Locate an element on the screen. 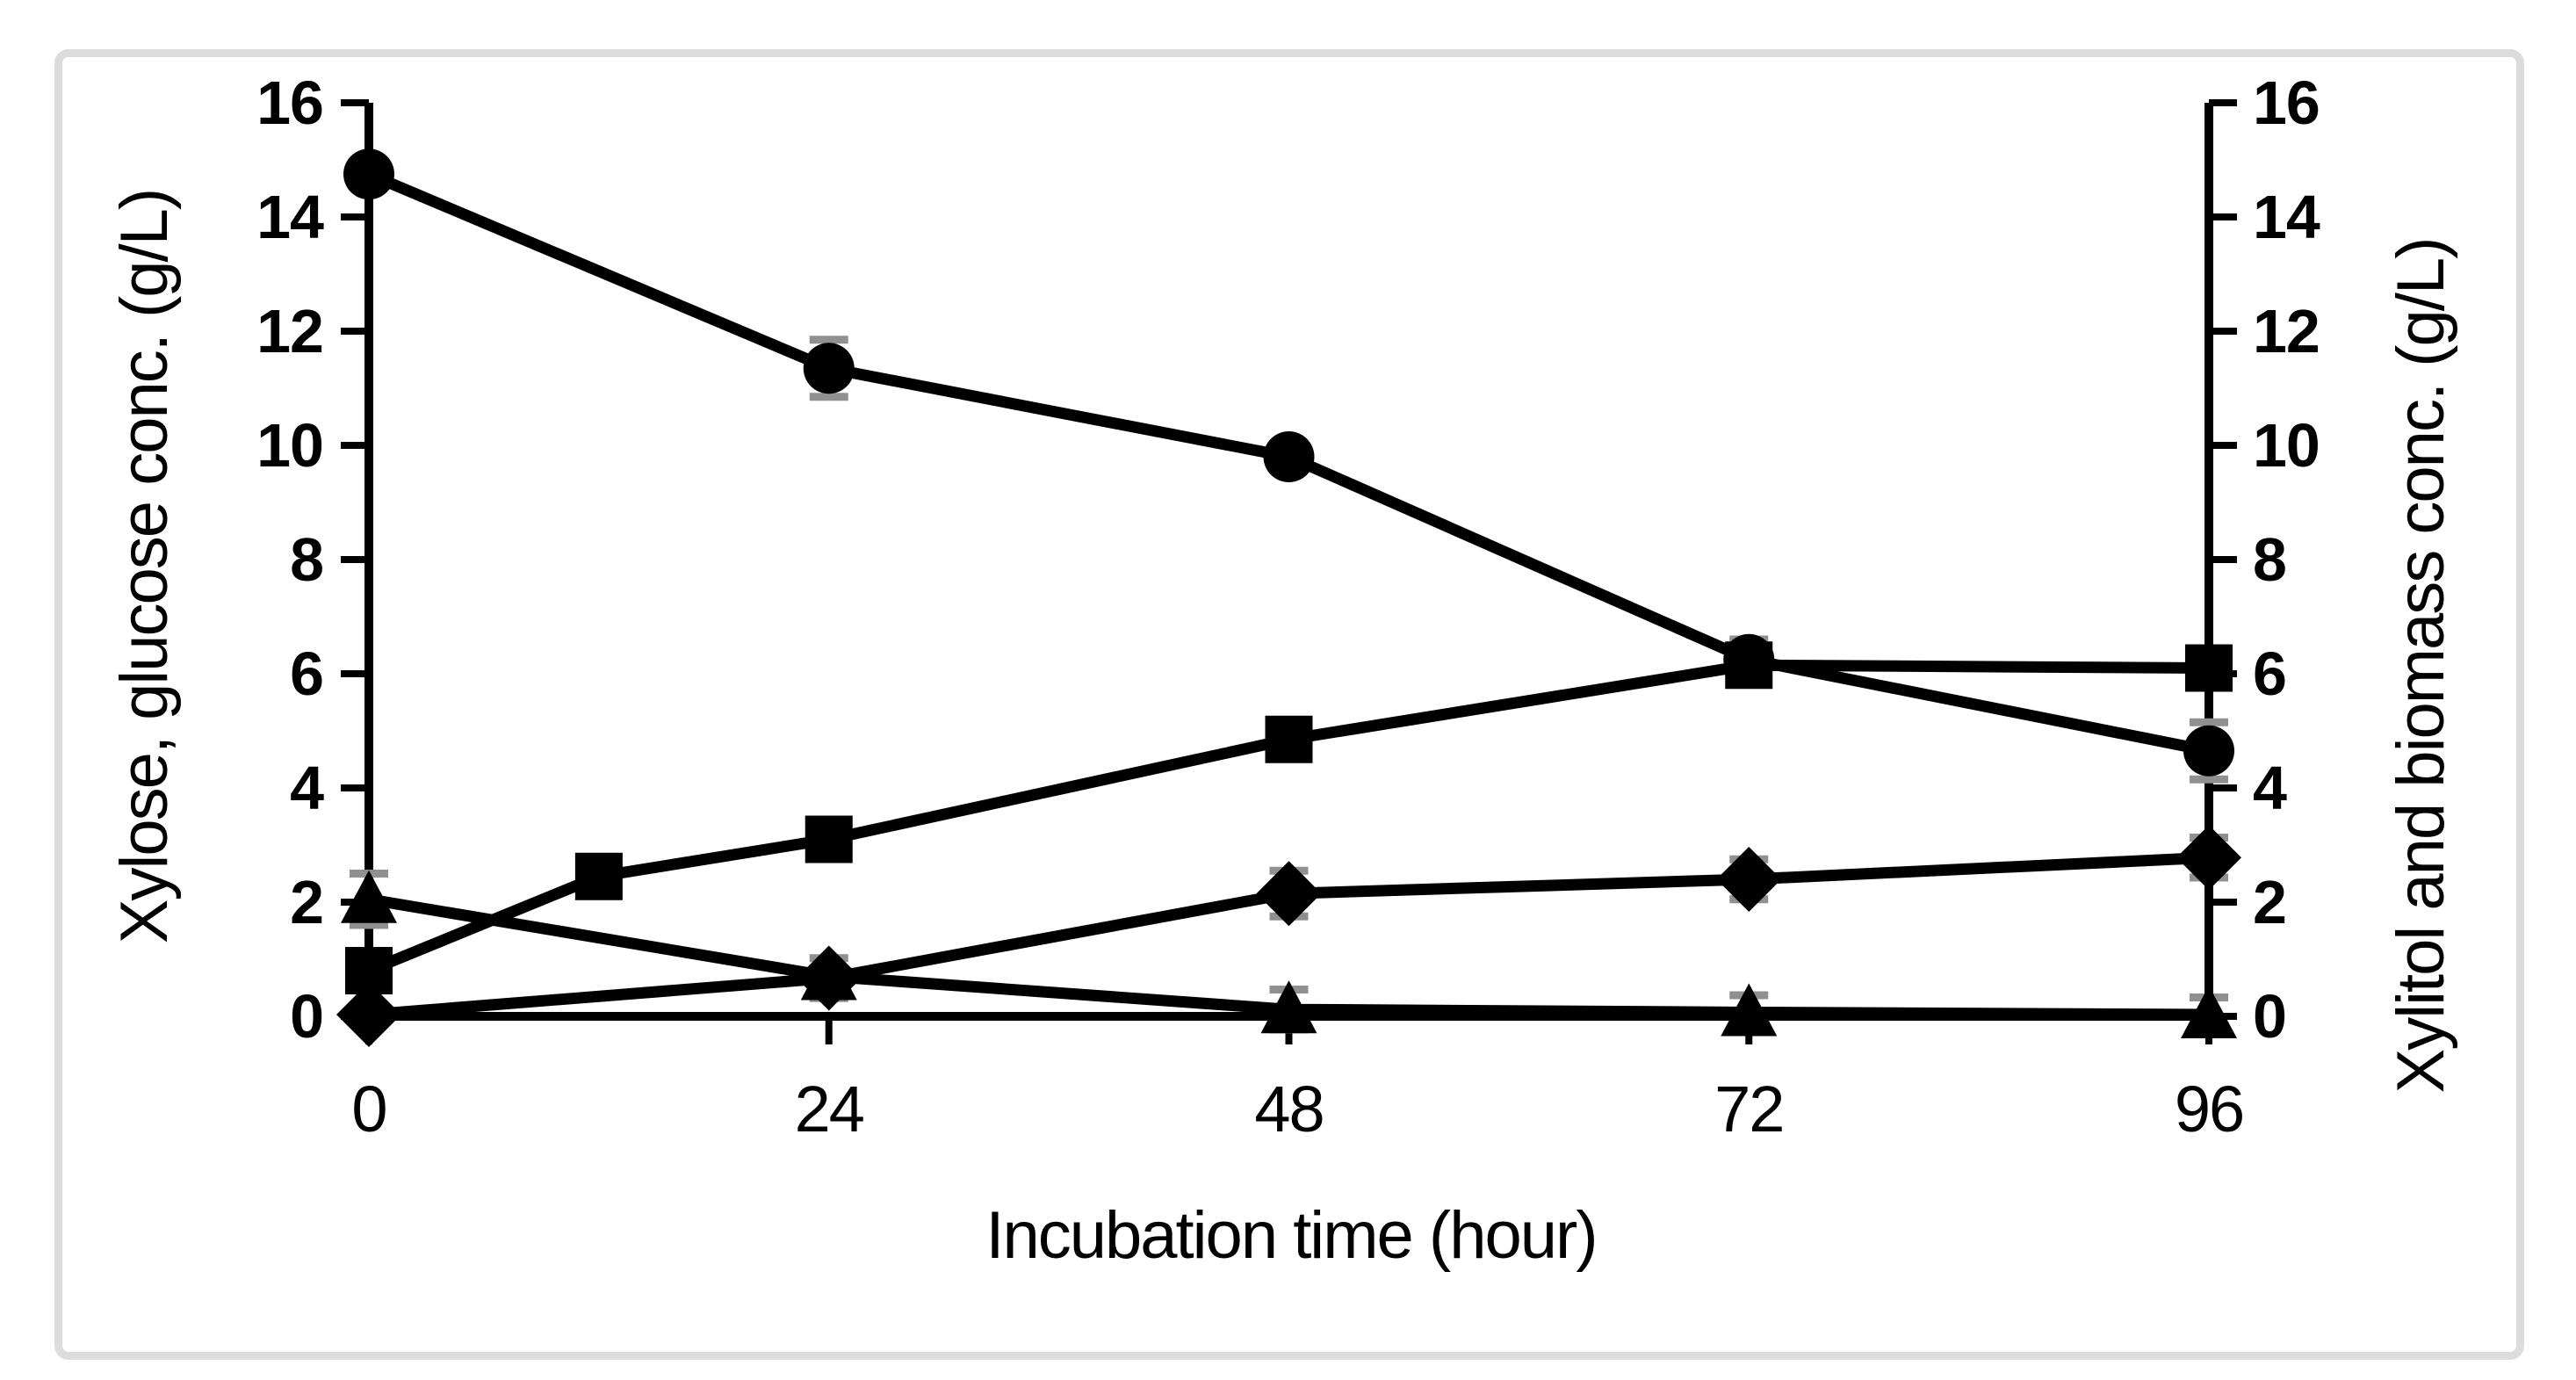 This screenshot has width=2576, height=1380. right-tick-label: 2 is located at coordinates (2269, 902).